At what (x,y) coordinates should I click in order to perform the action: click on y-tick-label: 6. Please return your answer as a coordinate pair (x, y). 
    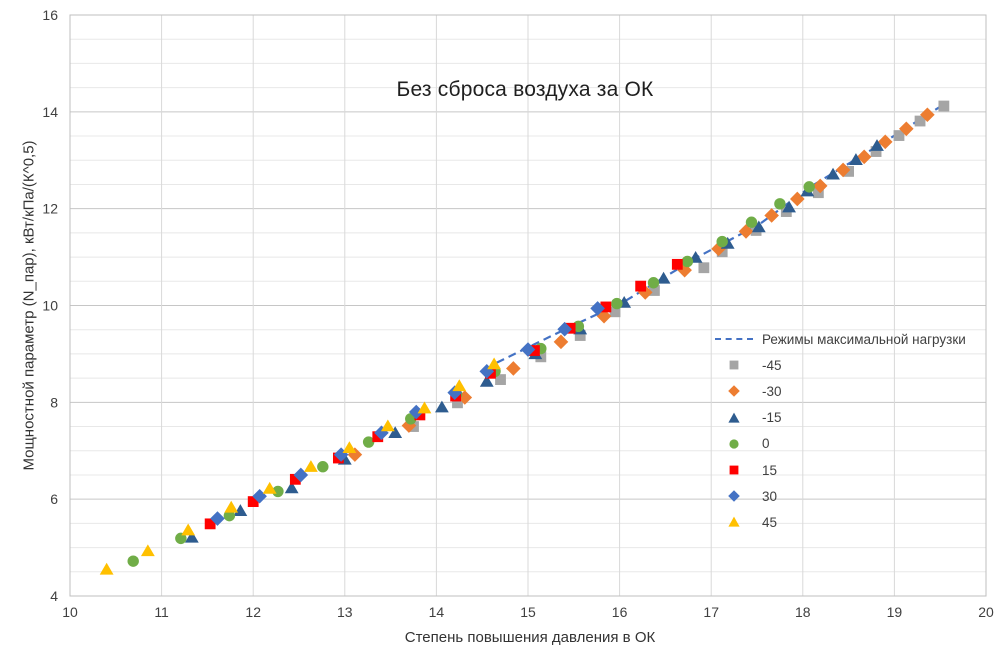
    Looking at the image, I should click on (54, 499).